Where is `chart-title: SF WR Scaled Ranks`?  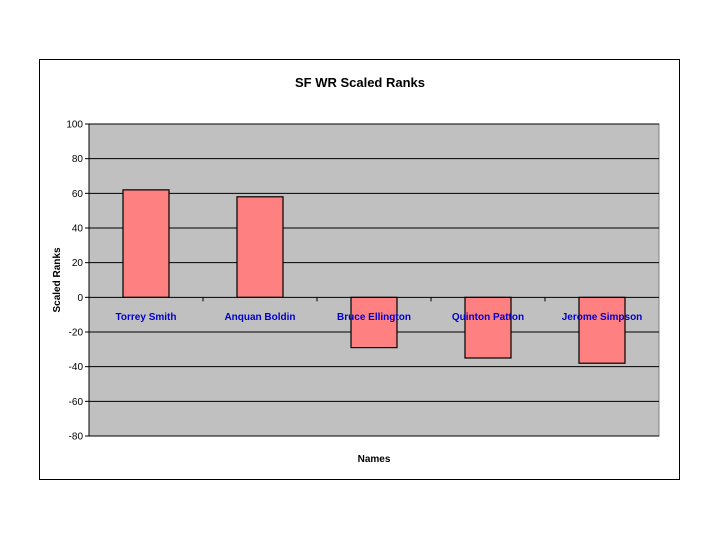 chart-title: SF WR Scaled Ranks is located at coordinates (360, 82).